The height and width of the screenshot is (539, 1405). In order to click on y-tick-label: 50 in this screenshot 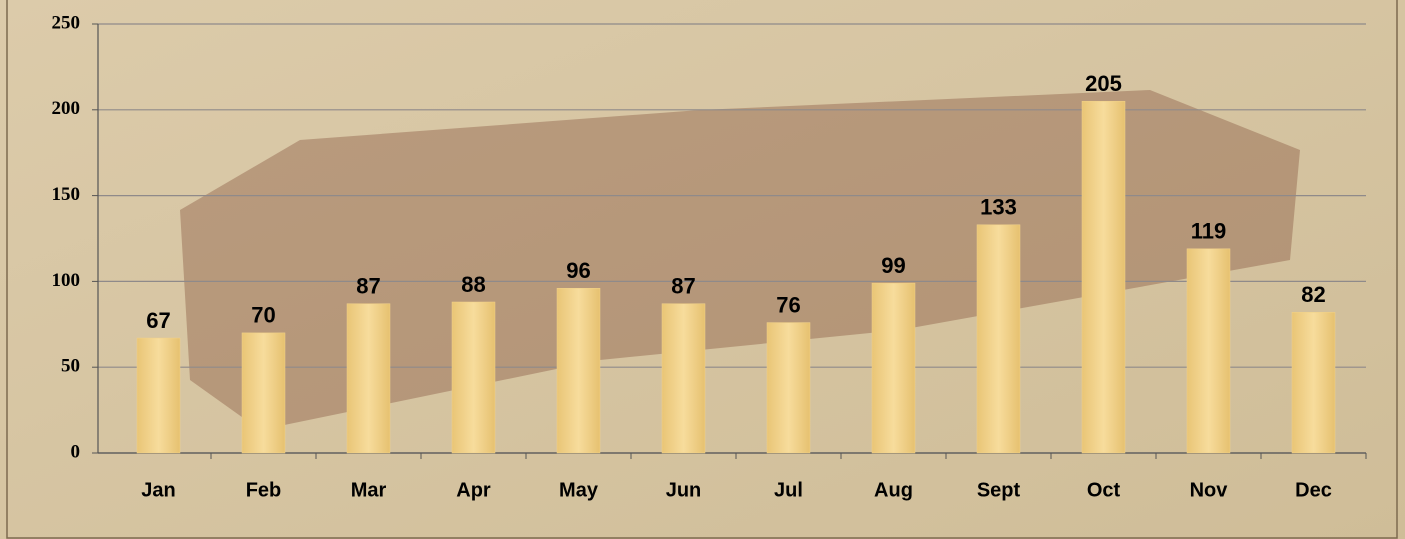, I will do `click(70, 366)`.